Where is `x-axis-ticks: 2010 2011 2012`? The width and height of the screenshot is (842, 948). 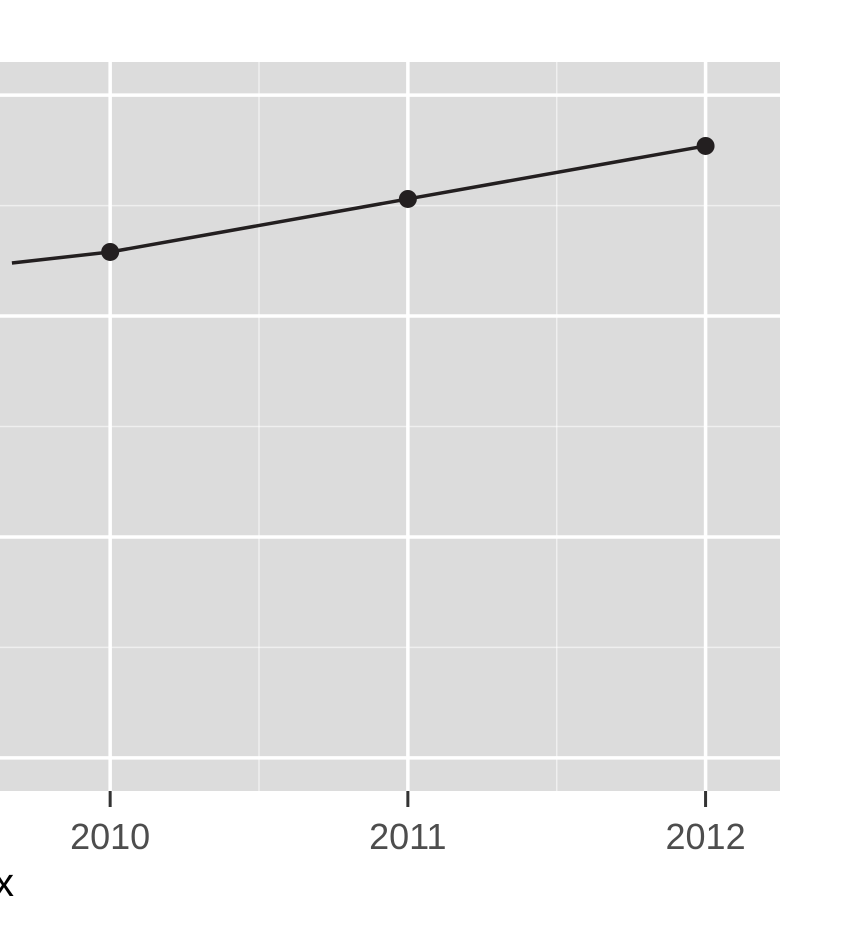
x-axis-ticks: 2010 2011 2012 is located at coordinates (408, 824).